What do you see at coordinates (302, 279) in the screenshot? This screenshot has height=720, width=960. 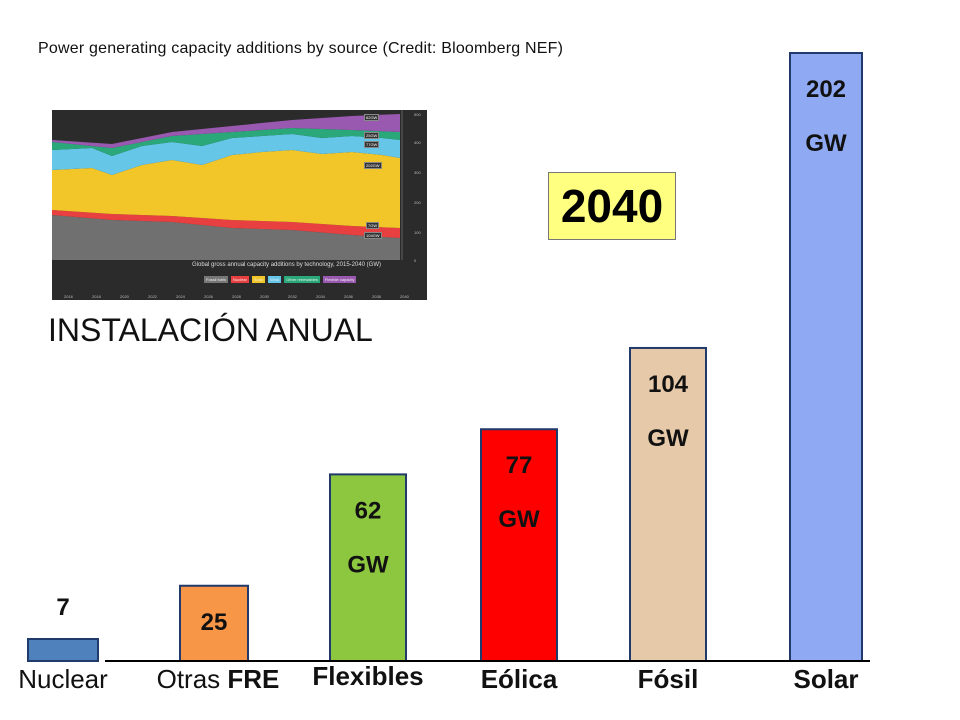 I see `inset-legend-item: Other renewables` at bounding box center [302, 279].